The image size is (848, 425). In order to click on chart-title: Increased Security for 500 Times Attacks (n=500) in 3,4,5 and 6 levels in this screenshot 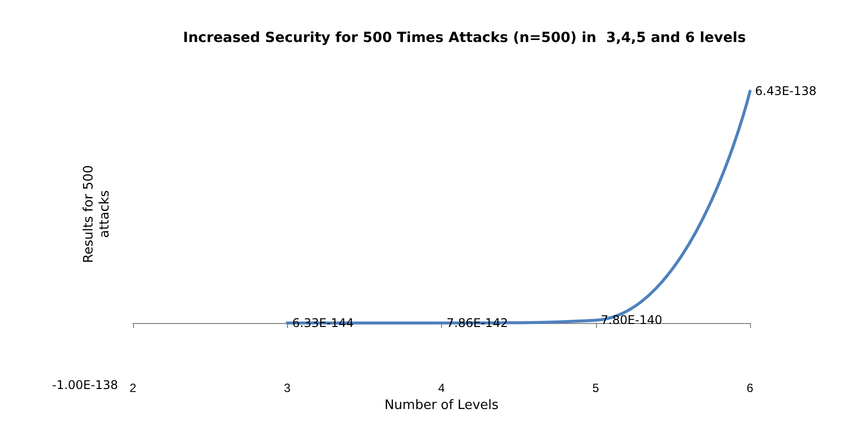, I will do `click(464, 38)`.